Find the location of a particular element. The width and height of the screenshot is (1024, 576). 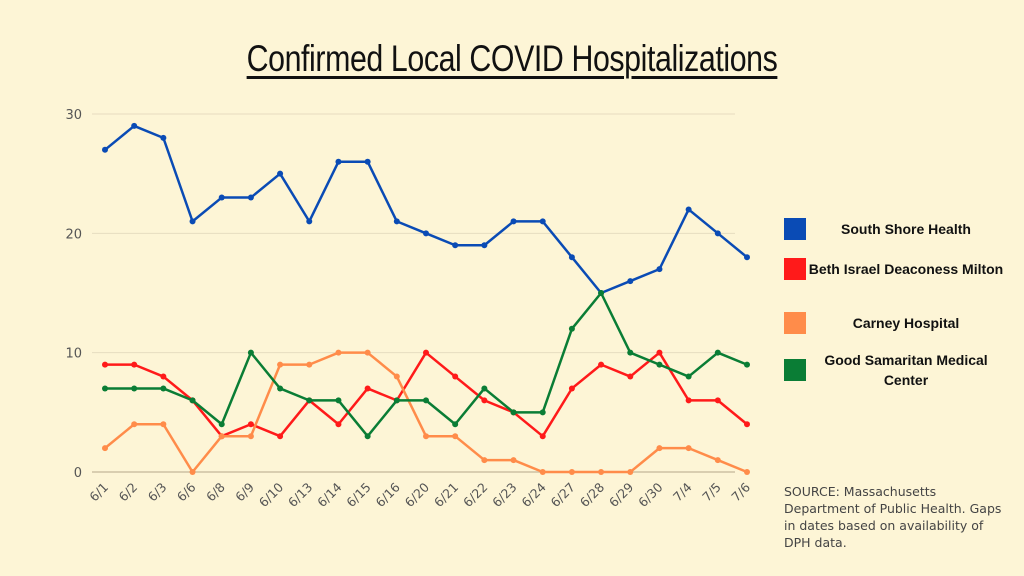

series-carney-hospital is located at coordinates (426, 412).